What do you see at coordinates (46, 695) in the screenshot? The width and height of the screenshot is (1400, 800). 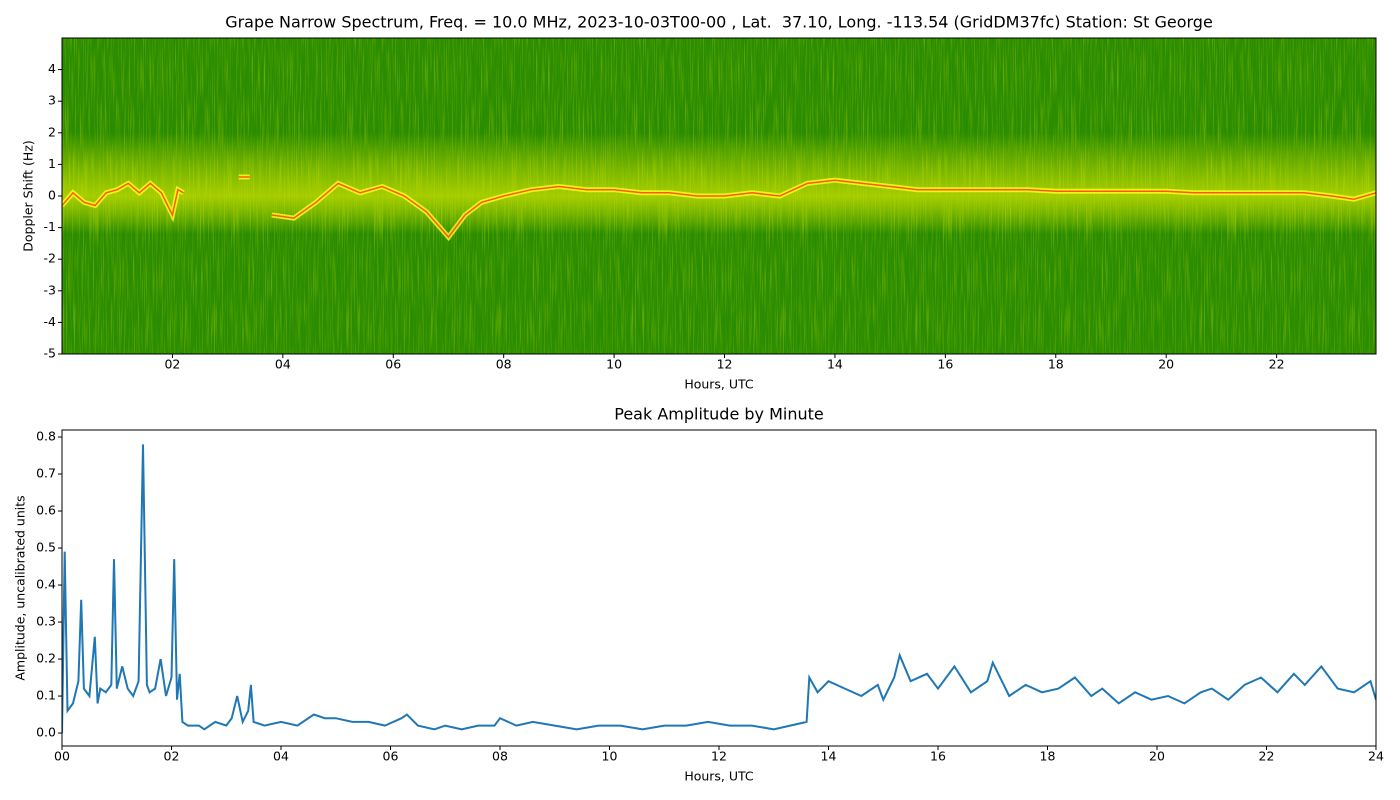 I see `y-tick-label: 0.1` at bounding box center [46, 695].